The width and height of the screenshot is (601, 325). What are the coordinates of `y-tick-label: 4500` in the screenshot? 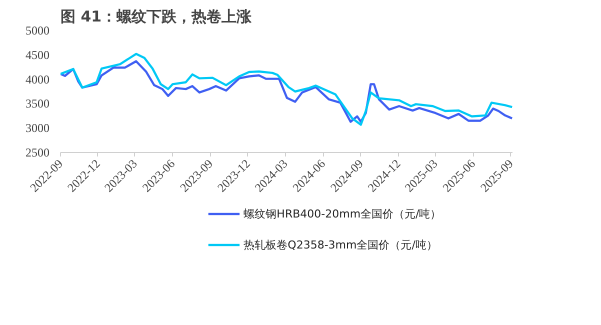 It's located at (38, 55).